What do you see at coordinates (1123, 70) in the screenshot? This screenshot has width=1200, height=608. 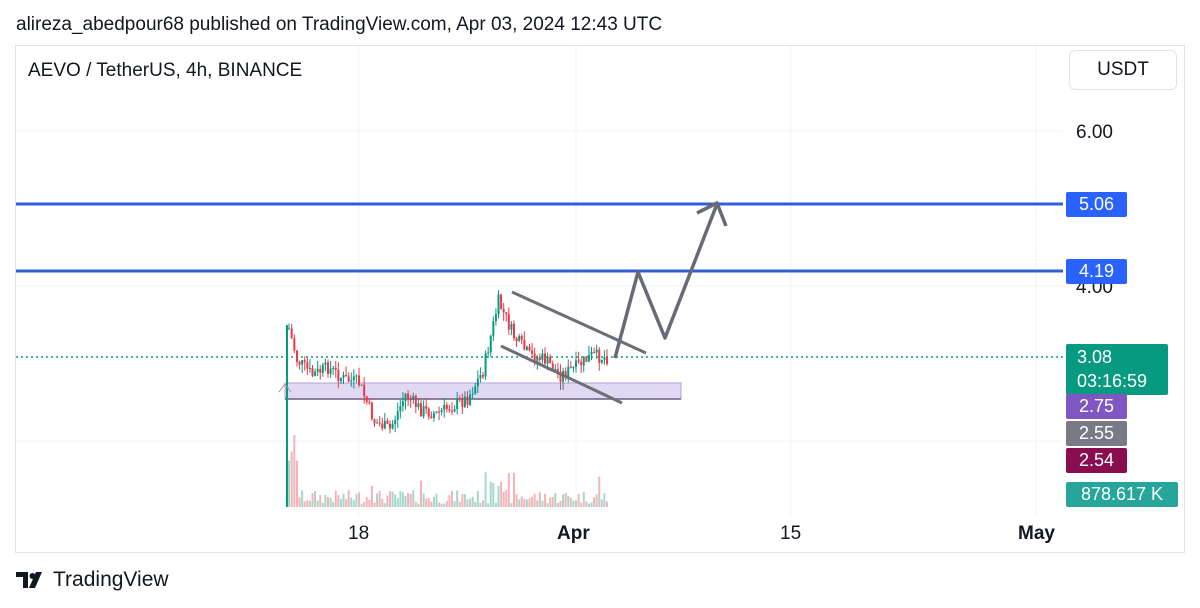 I see `currency-selector: USDT` at bounding box center [1123, 70].